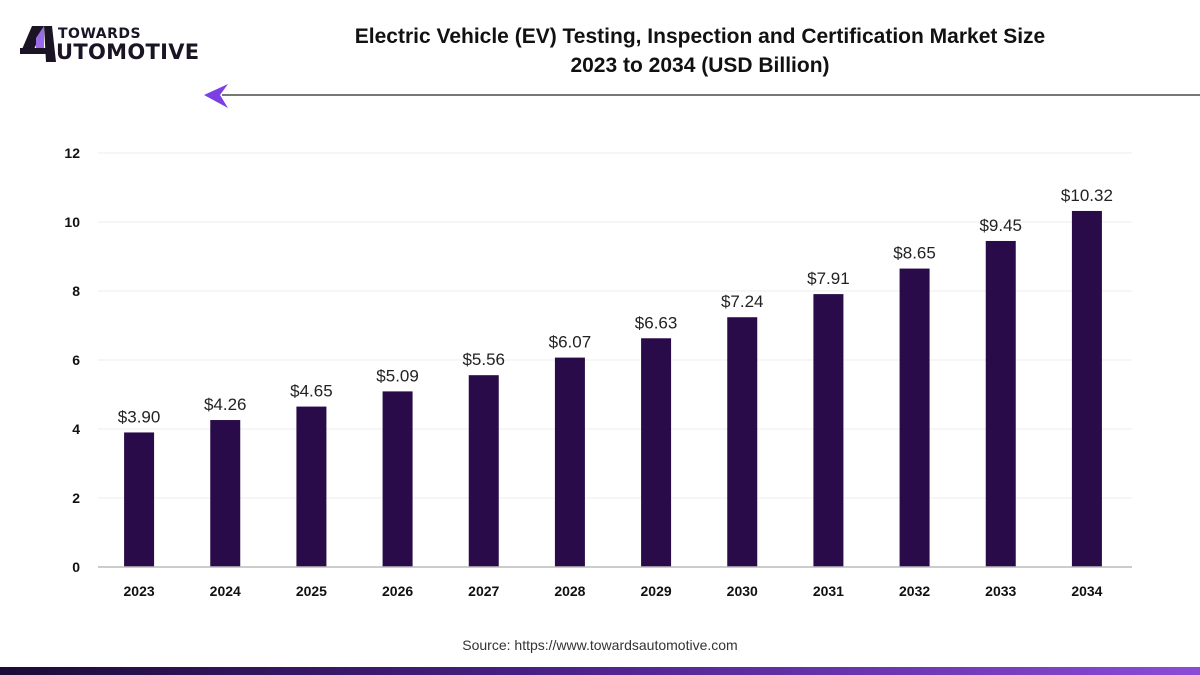 This screenshot has height=675, width=1200. I want to click on header-divider, so click(711, 95).